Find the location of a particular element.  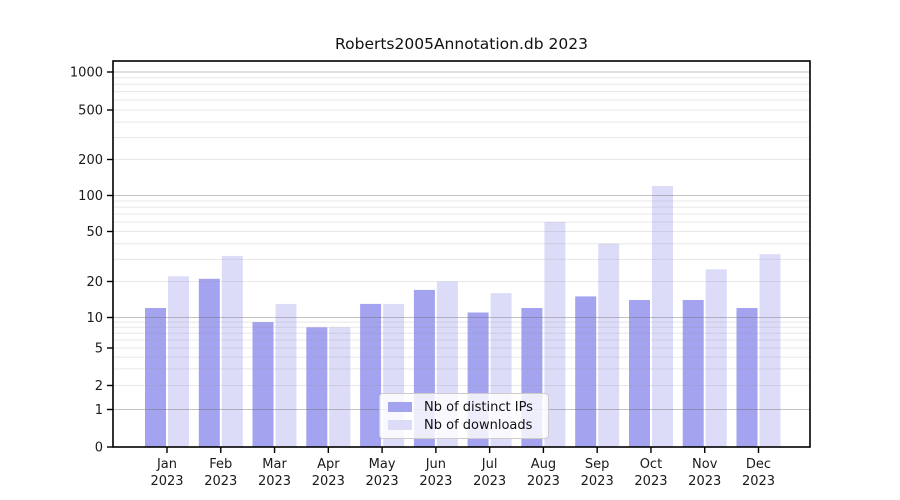

legend: Nb of distinct IPs Nb of downloads is located at coordinates (464, 416).